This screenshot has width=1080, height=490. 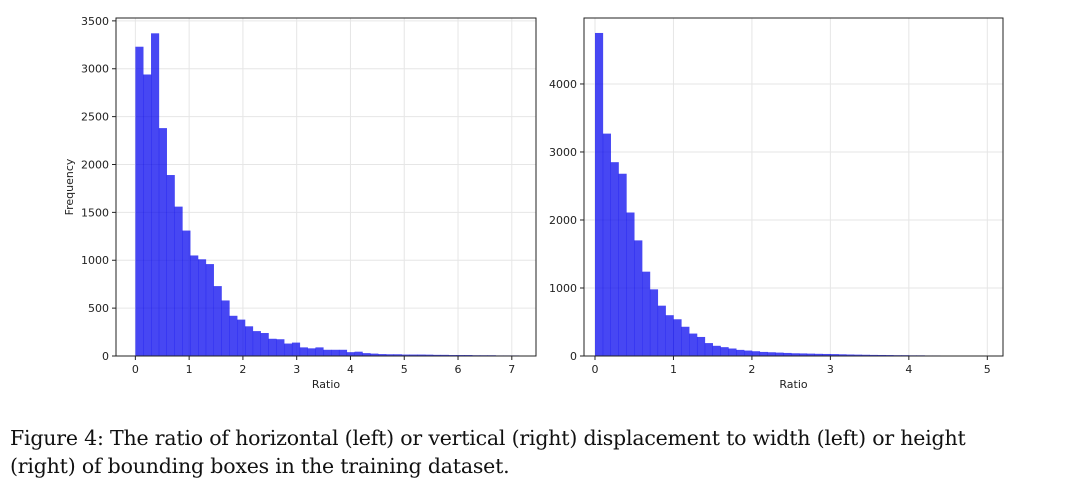 What do you see at coordinates (95, 212) in the screenshot?
I see `left-y-tick-label: 1500` at bounding box center [95, 212].